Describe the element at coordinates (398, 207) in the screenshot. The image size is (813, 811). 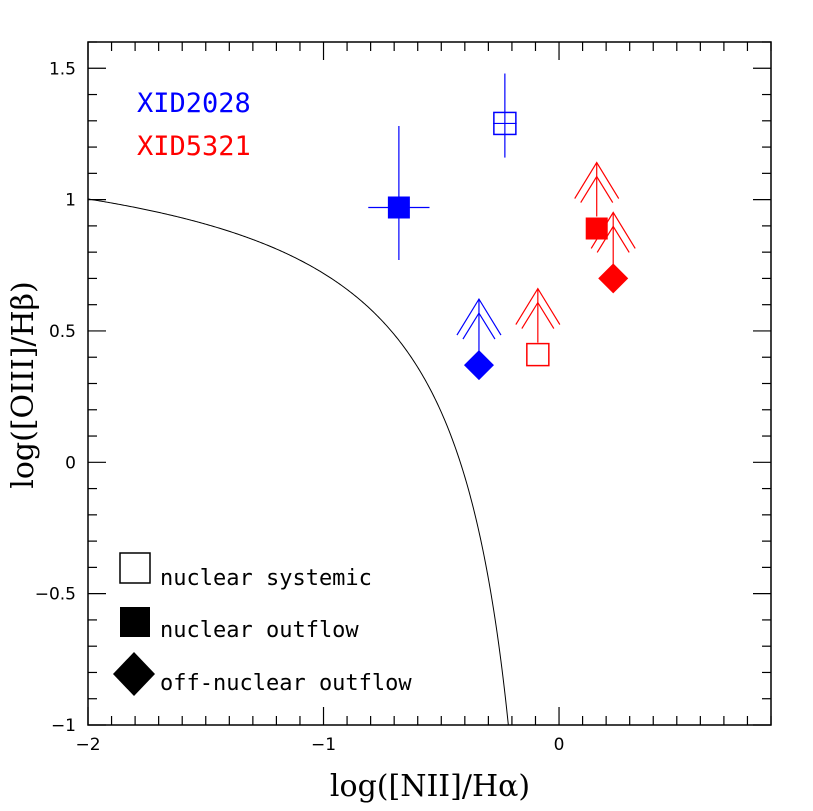
I see `xid2028-nuclear-outflow-marker` at that location.